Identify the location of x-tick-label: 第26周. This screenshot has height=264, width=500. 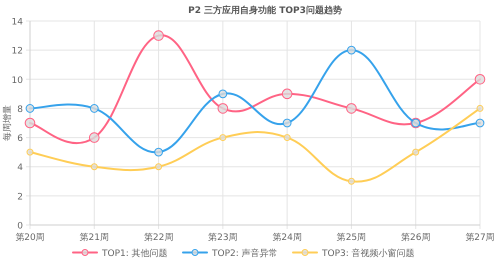
(415, 237).